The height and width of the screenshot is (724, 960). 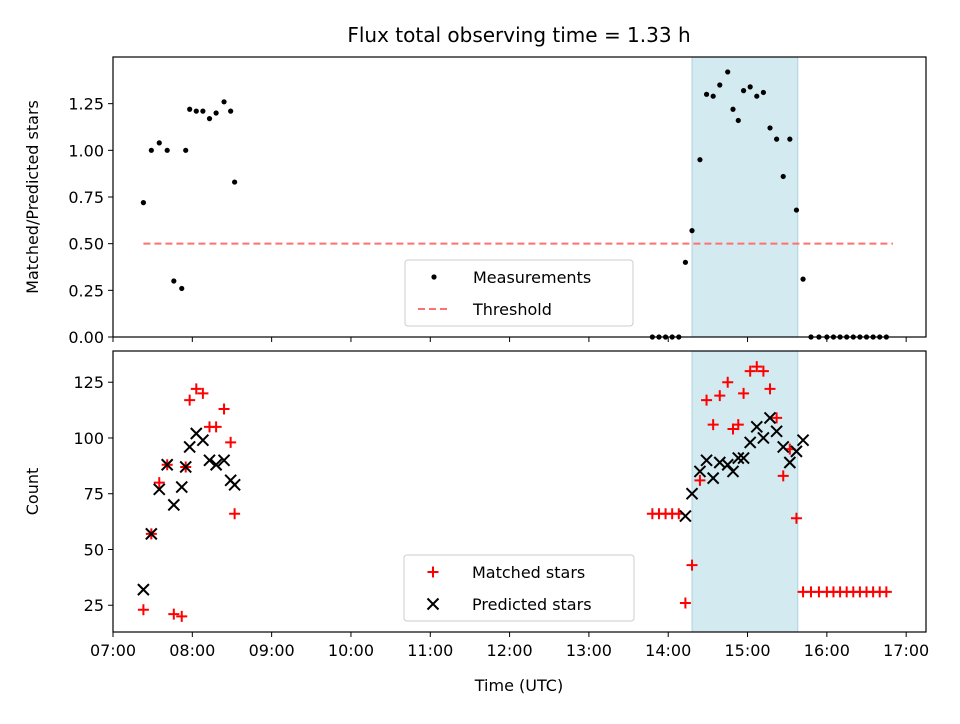 What do you see at coordinates (589, 650) in the screenshot?
I see `x-tick-label: 13:00` at bounding box center [589, 650].